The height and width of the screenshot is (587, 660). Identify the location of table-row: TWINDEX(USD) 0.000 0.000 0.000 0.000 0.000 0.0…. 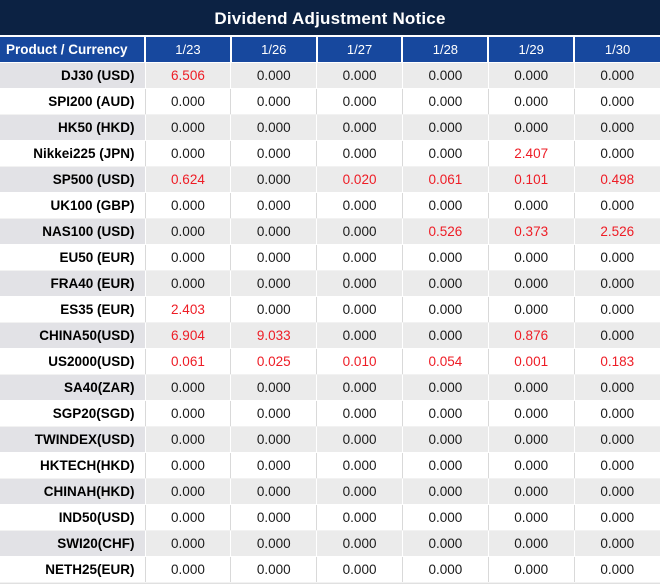
(330, 439).